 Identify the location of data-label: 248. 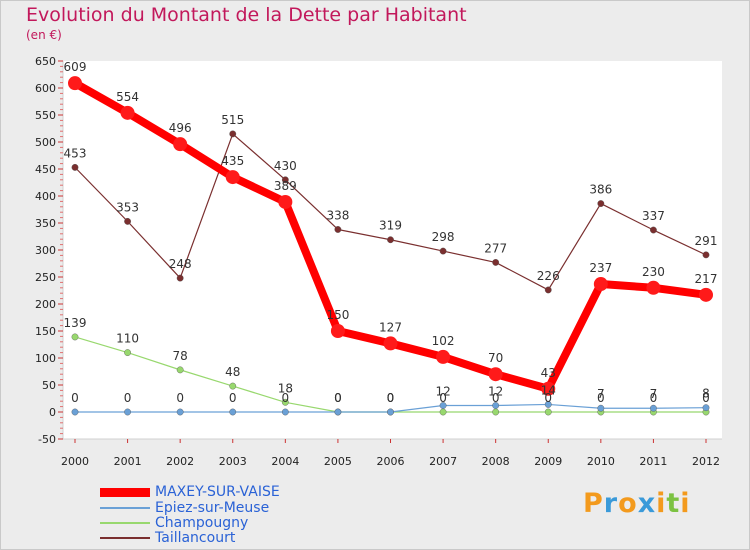
(180, 264).